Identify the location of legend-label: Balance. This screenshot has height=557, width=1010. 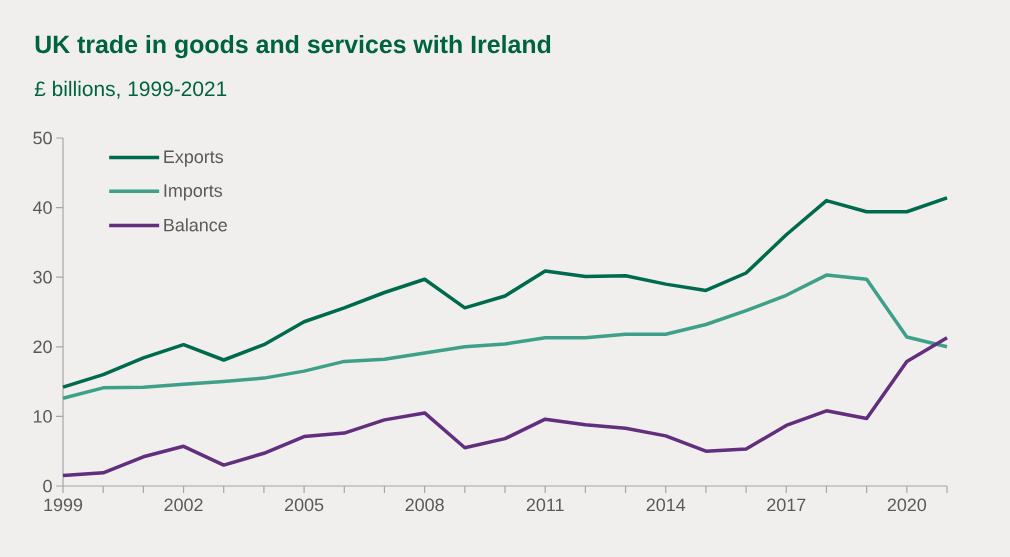
(195, 225).